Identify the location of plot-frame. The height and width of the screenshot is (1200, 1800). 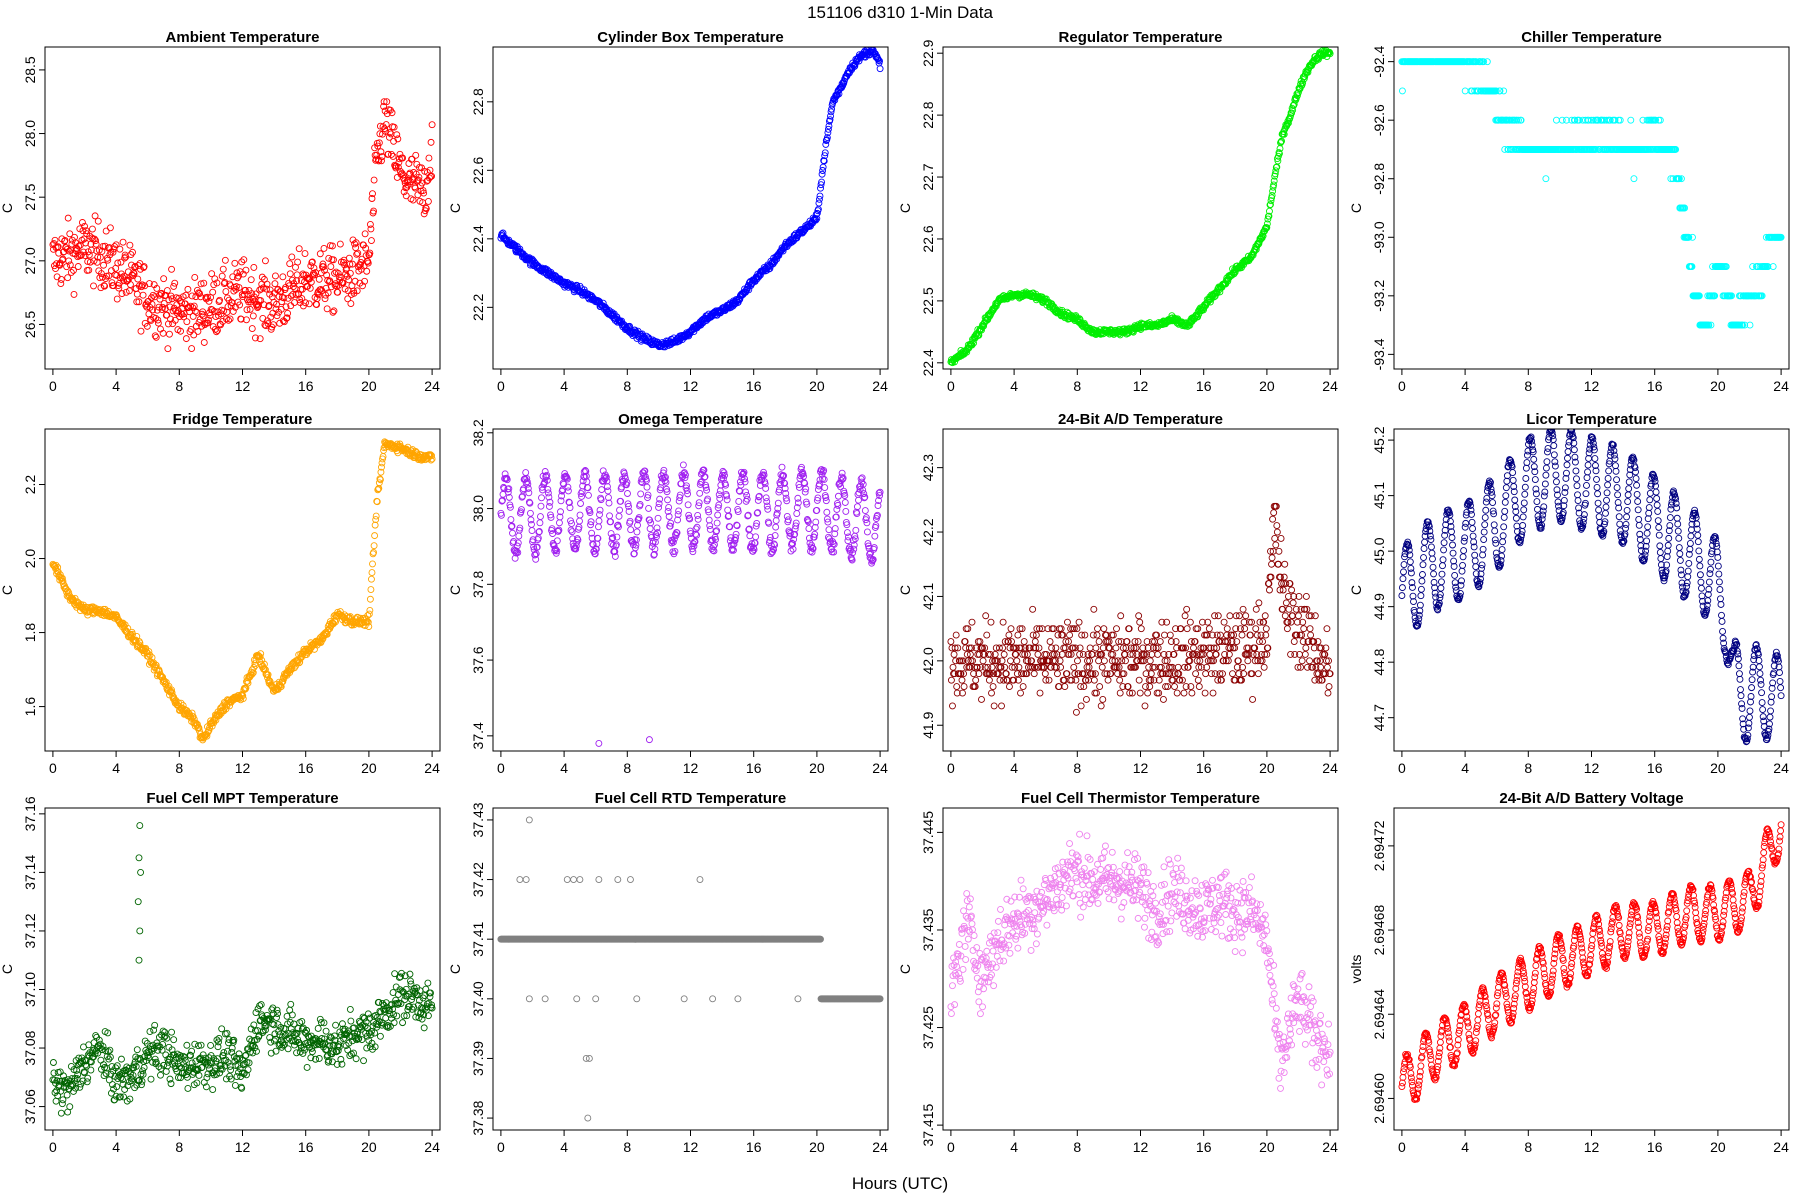
(690, 590).